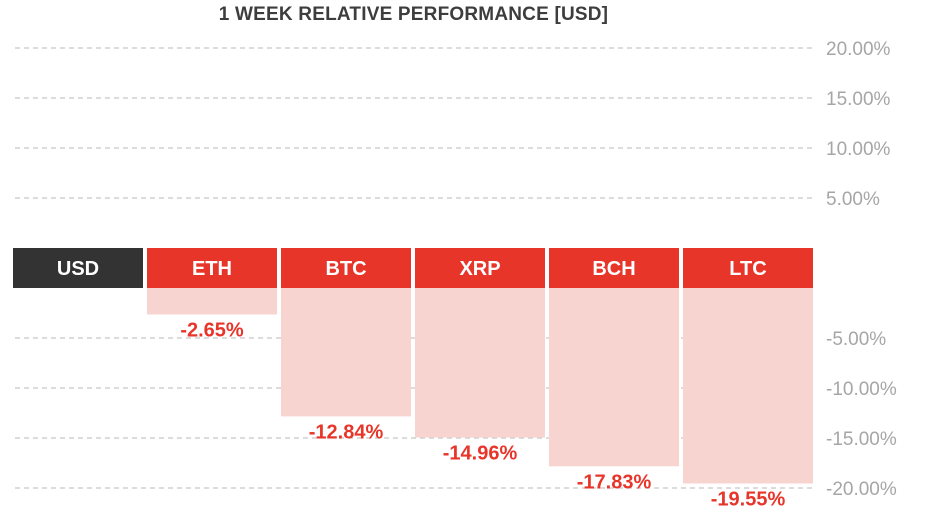  Describe the element at coordinates (858, 99) in the screenshot. I see `y-tick-label: 15.00%` at that location.